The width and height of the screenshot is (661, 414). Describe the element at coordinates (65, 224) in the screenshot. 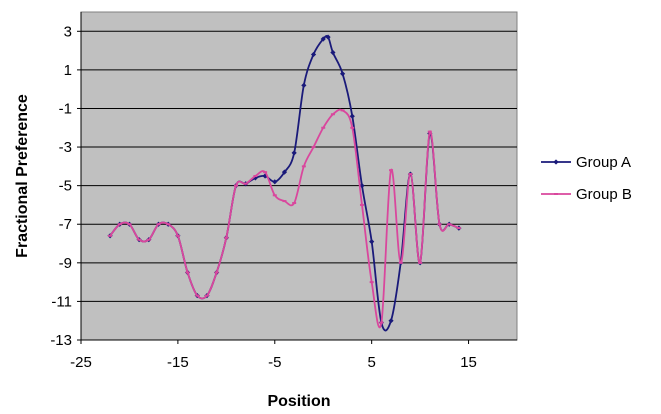

I see `y-tick-label-5: -7` at that location.